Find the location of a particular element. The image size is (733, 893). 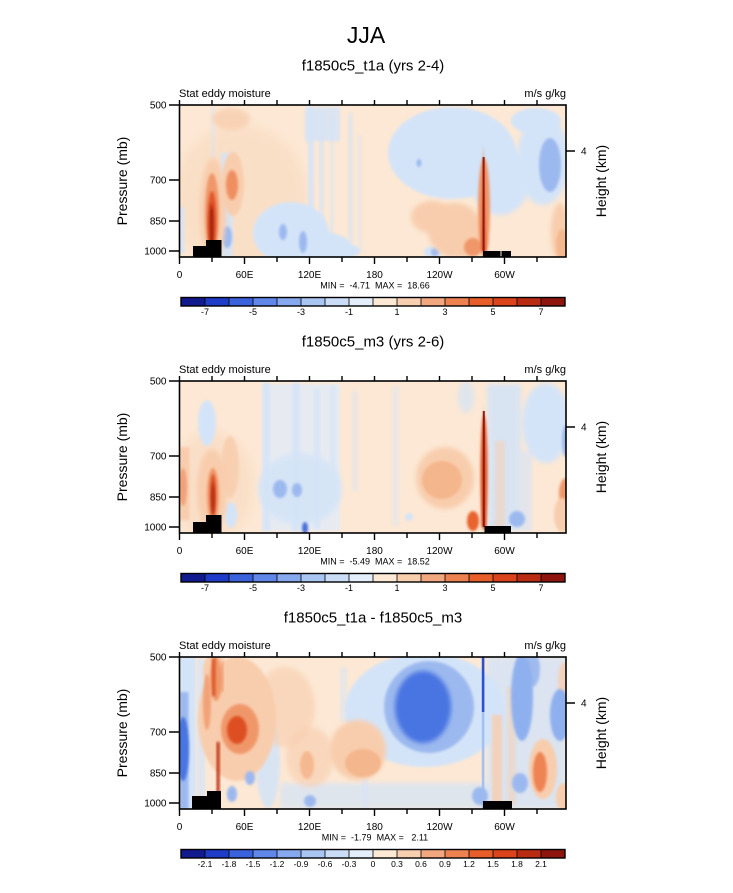

svg-text: 1.8 is located at coordinates (517, 864).